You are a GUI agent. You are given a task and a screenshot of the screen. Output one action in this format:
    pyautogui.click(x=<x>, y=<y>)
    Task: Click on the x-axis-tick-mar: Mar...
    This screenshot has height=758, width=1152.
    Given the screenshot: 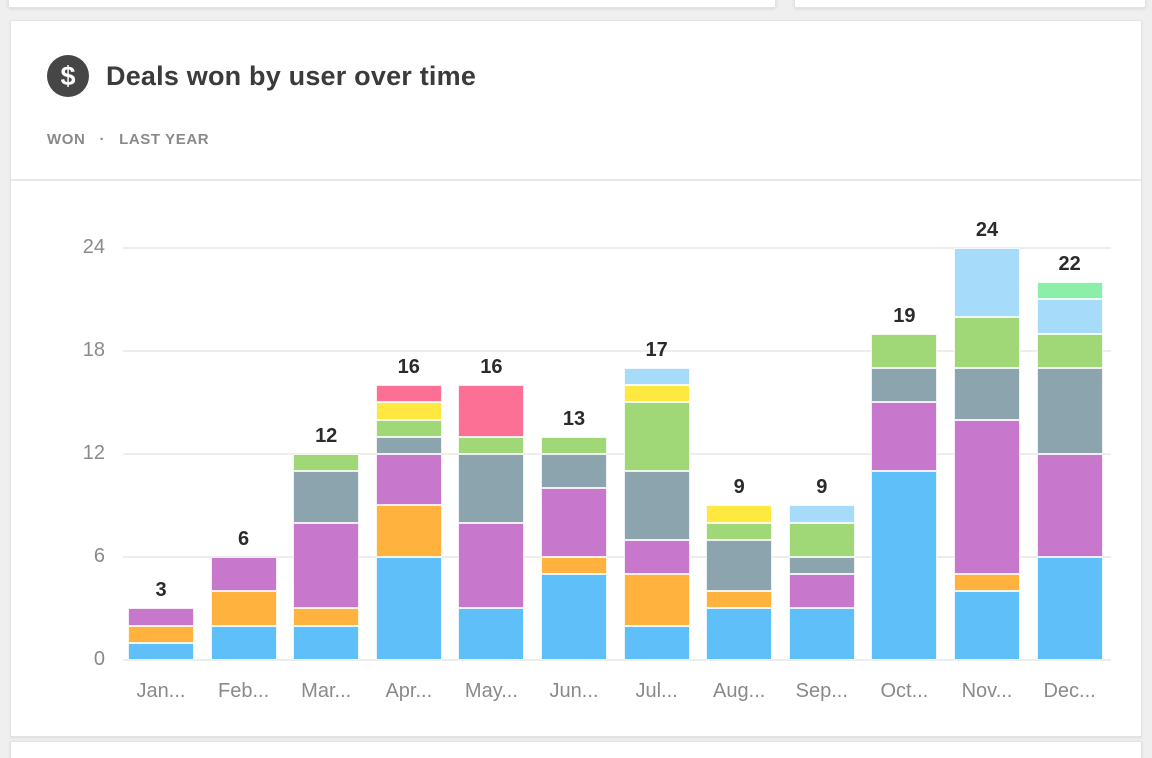 What is the action you would take?
    pyautogui.click(x=326, y=691)
    